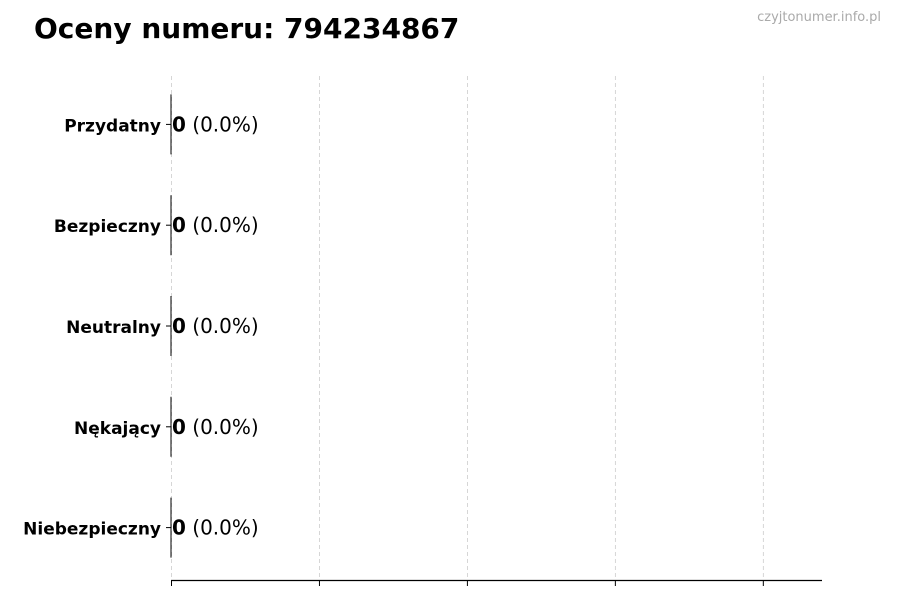 The width and height of the screenshot is (900, 600). I want to click on chart-title: Oceny numeru: 794234867, so click(247, 28).